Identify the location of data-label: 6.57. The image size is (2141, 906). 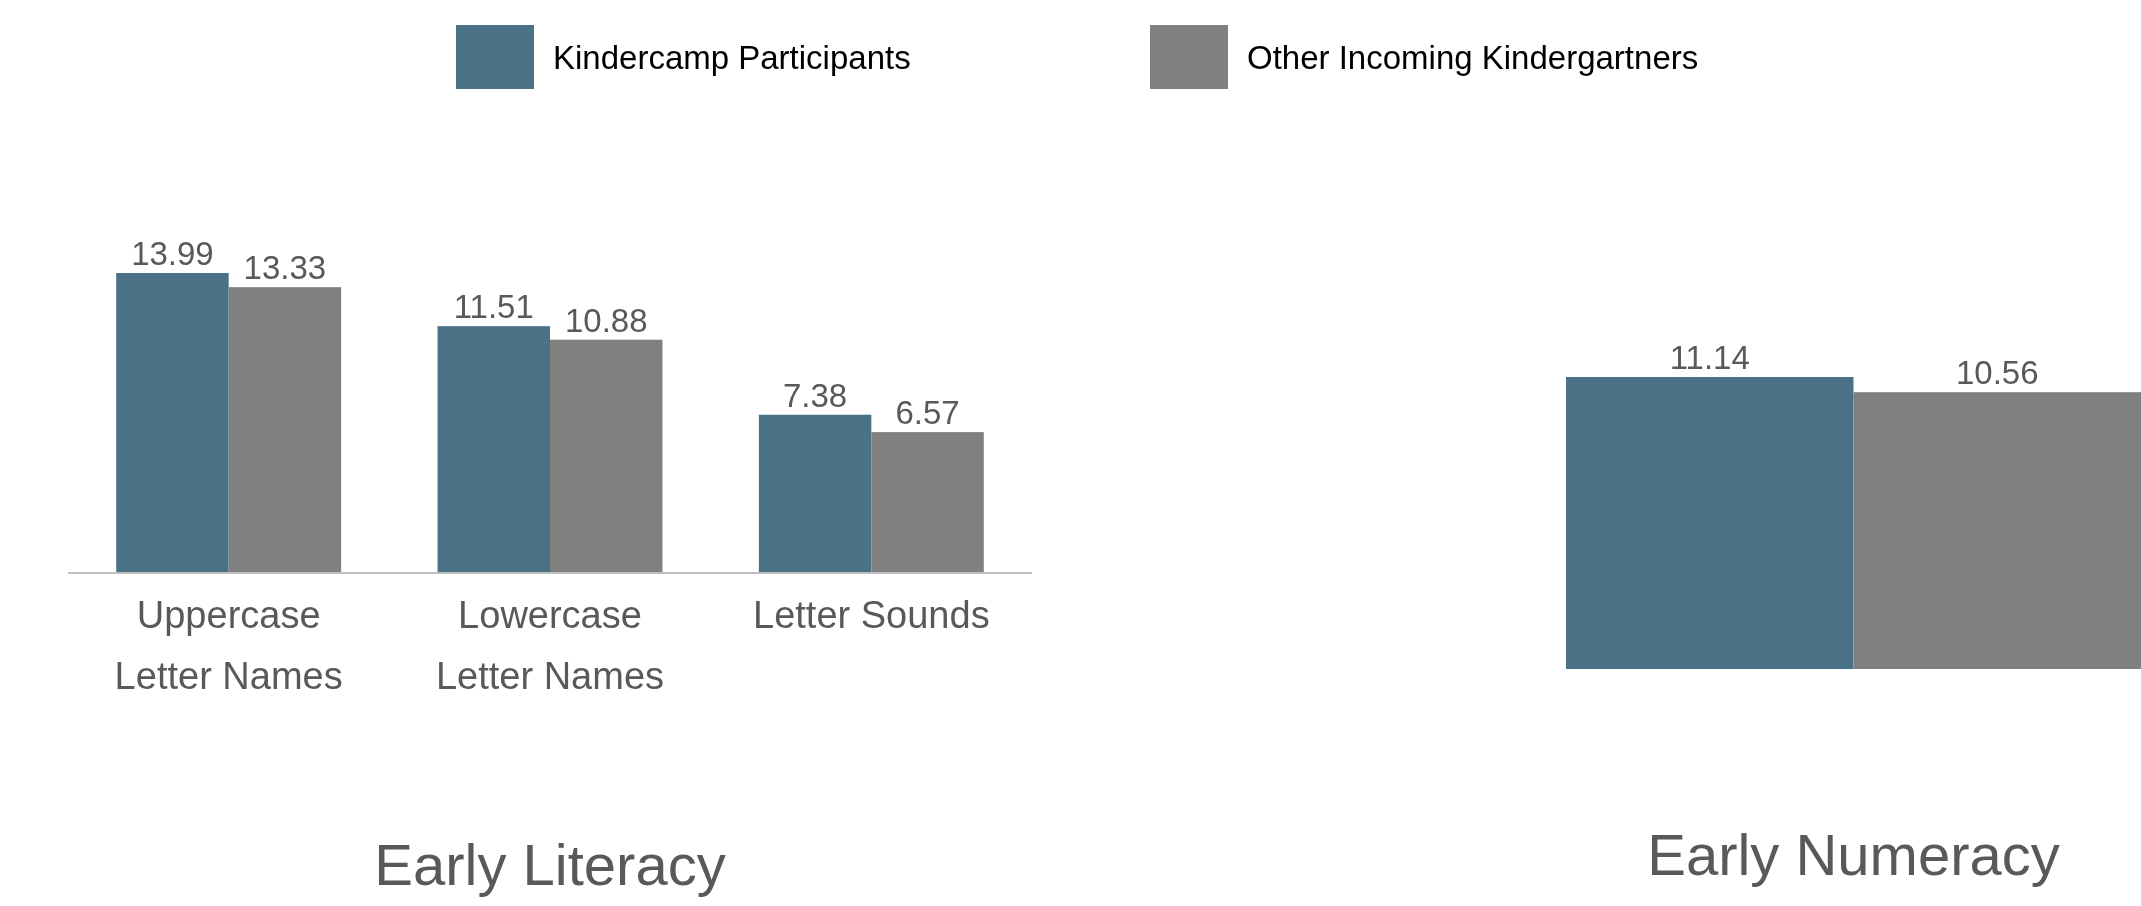
(927, 413).